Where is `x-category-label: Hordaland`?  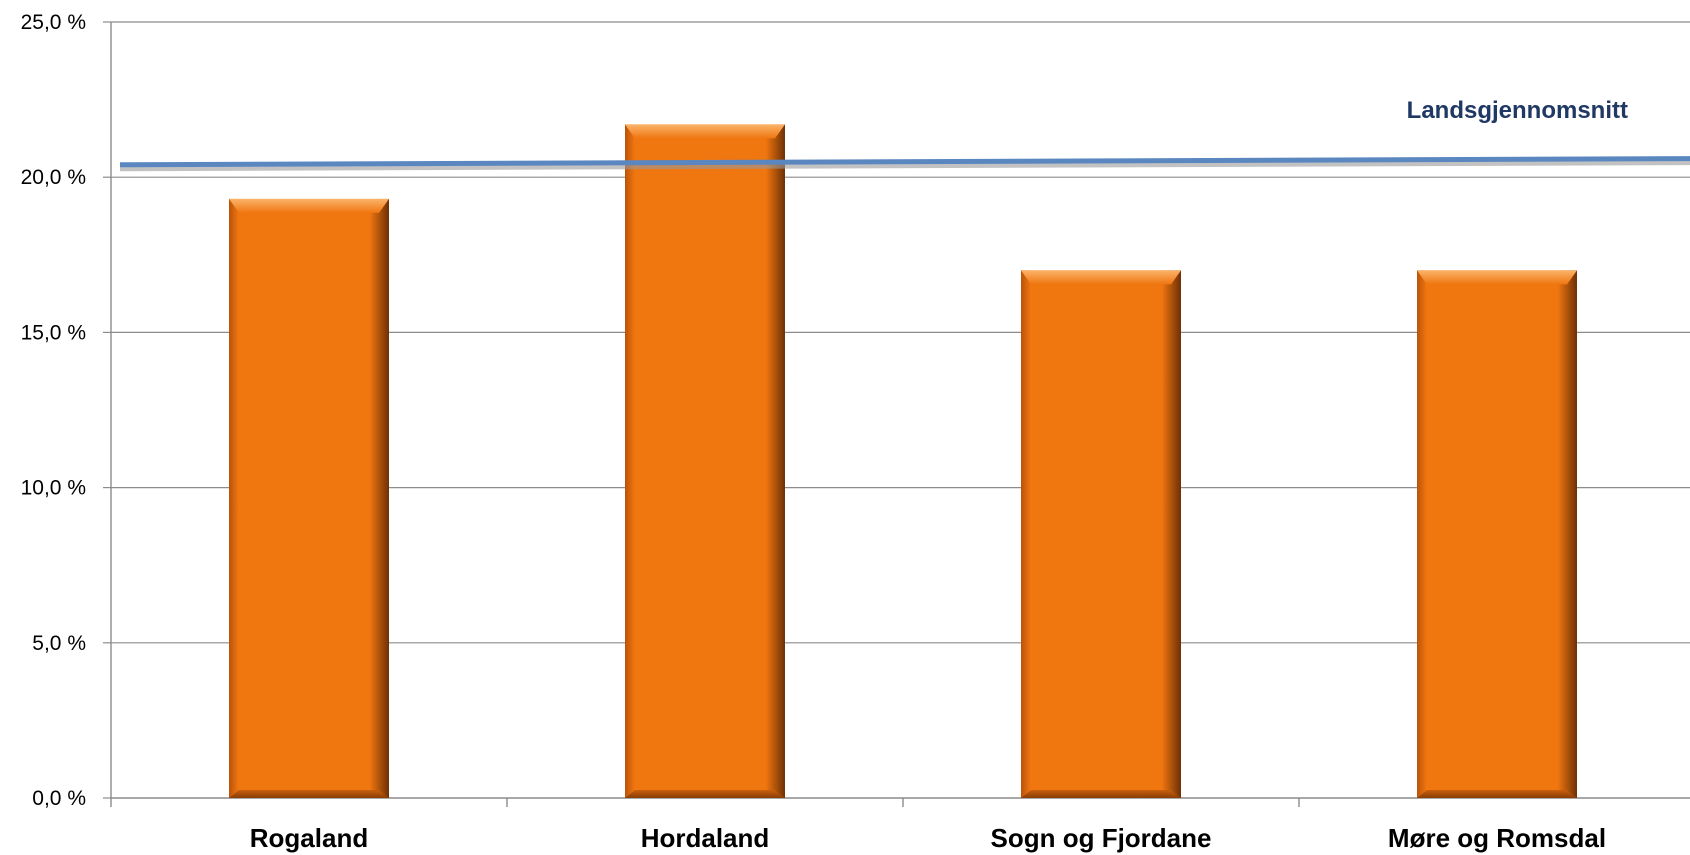 x-category-label: Hordaland is located at coordinates (705, 838).